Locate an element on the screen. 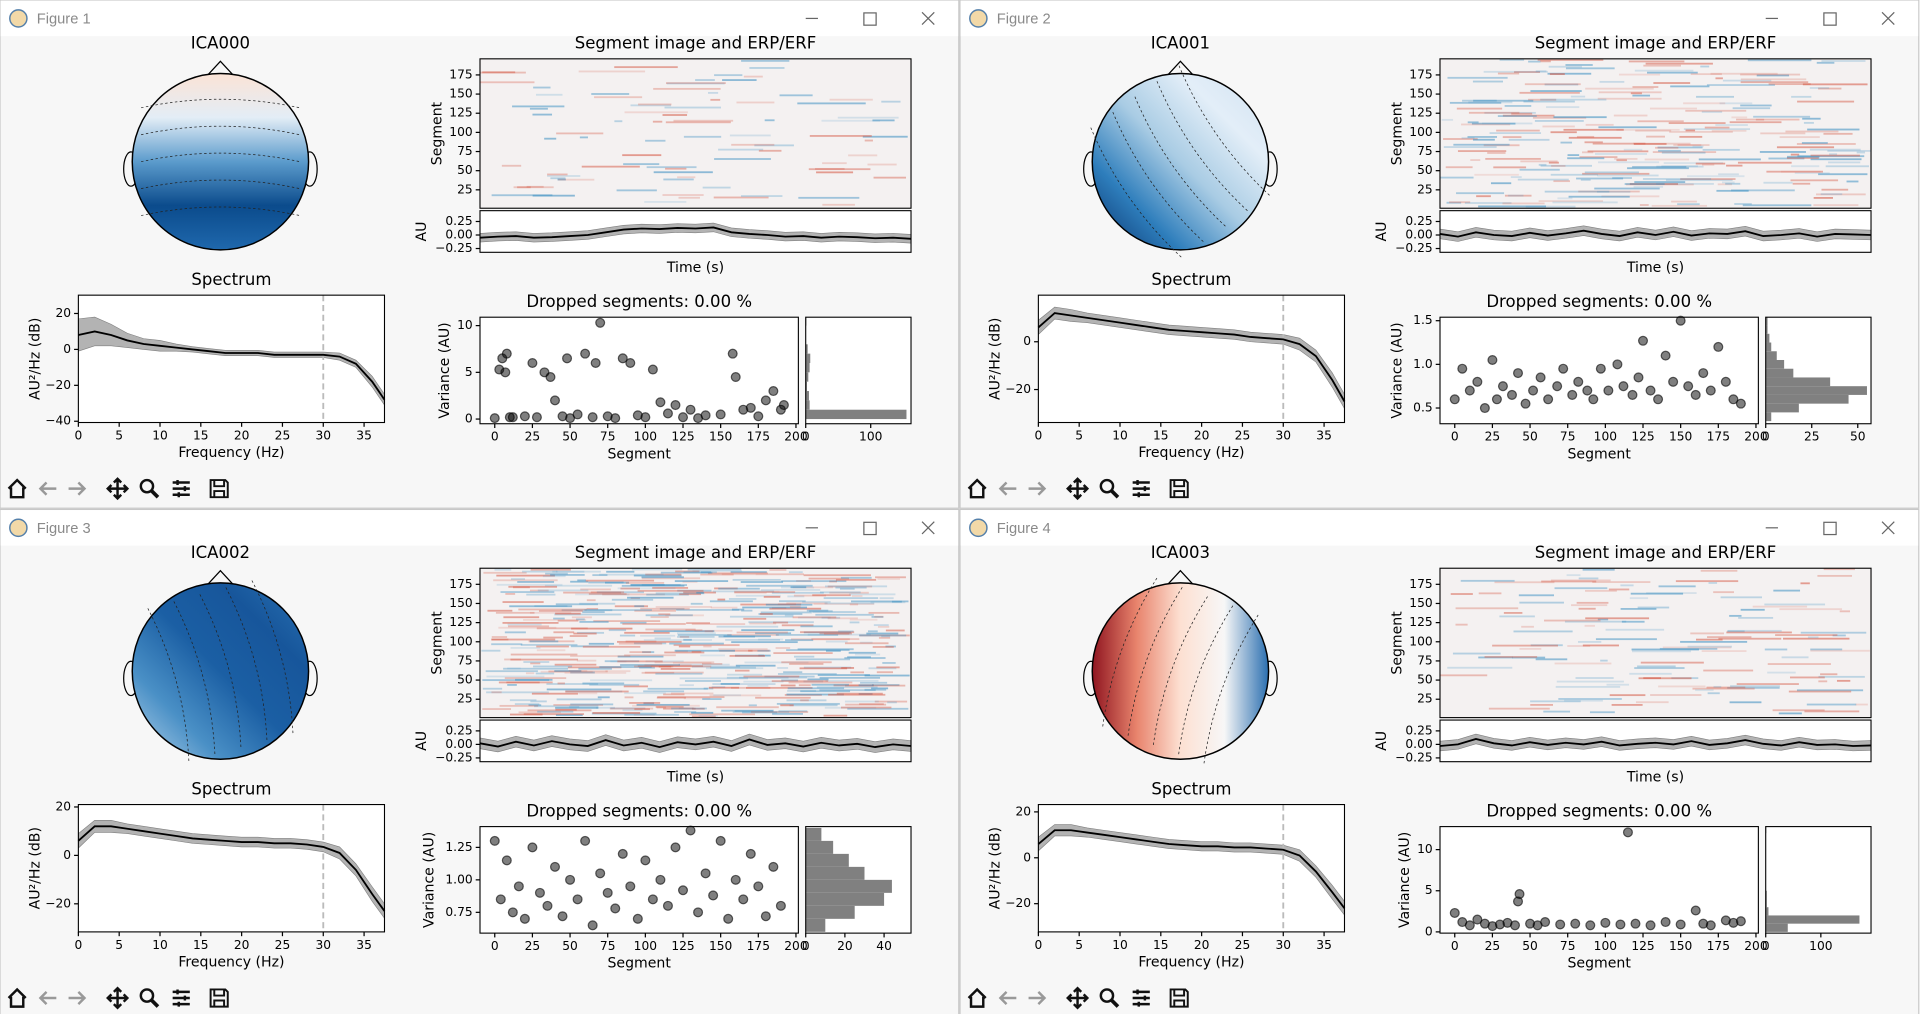  axes-title: Segment image and ERP/ERF is located at coordinates (695, 43).